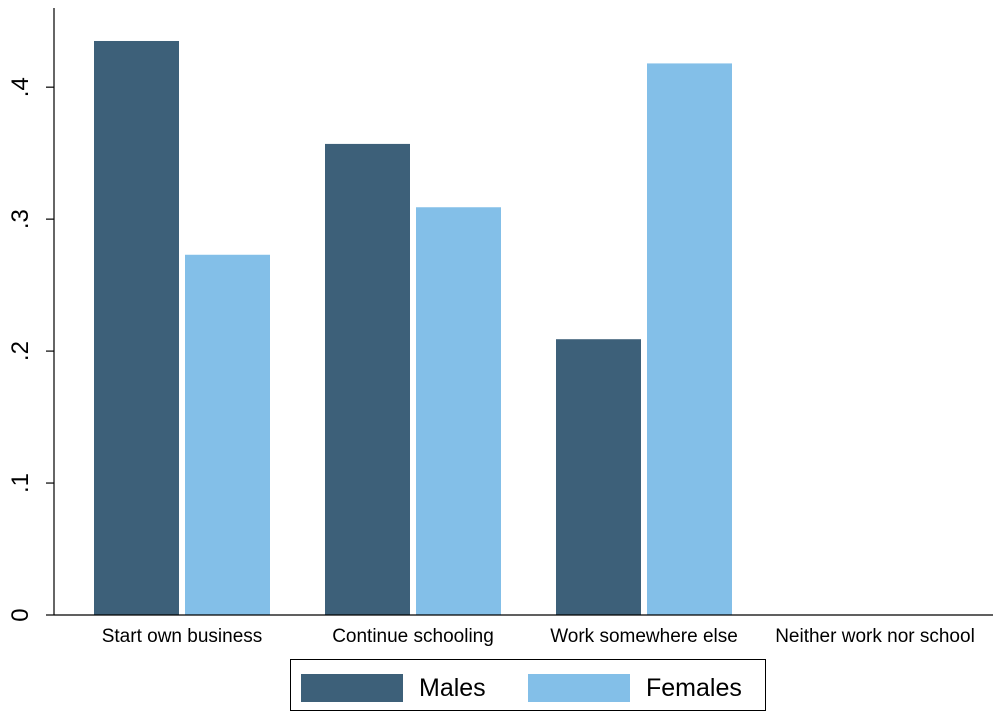  I want to click on y-tick-label-0: 0, so click(20, 614).